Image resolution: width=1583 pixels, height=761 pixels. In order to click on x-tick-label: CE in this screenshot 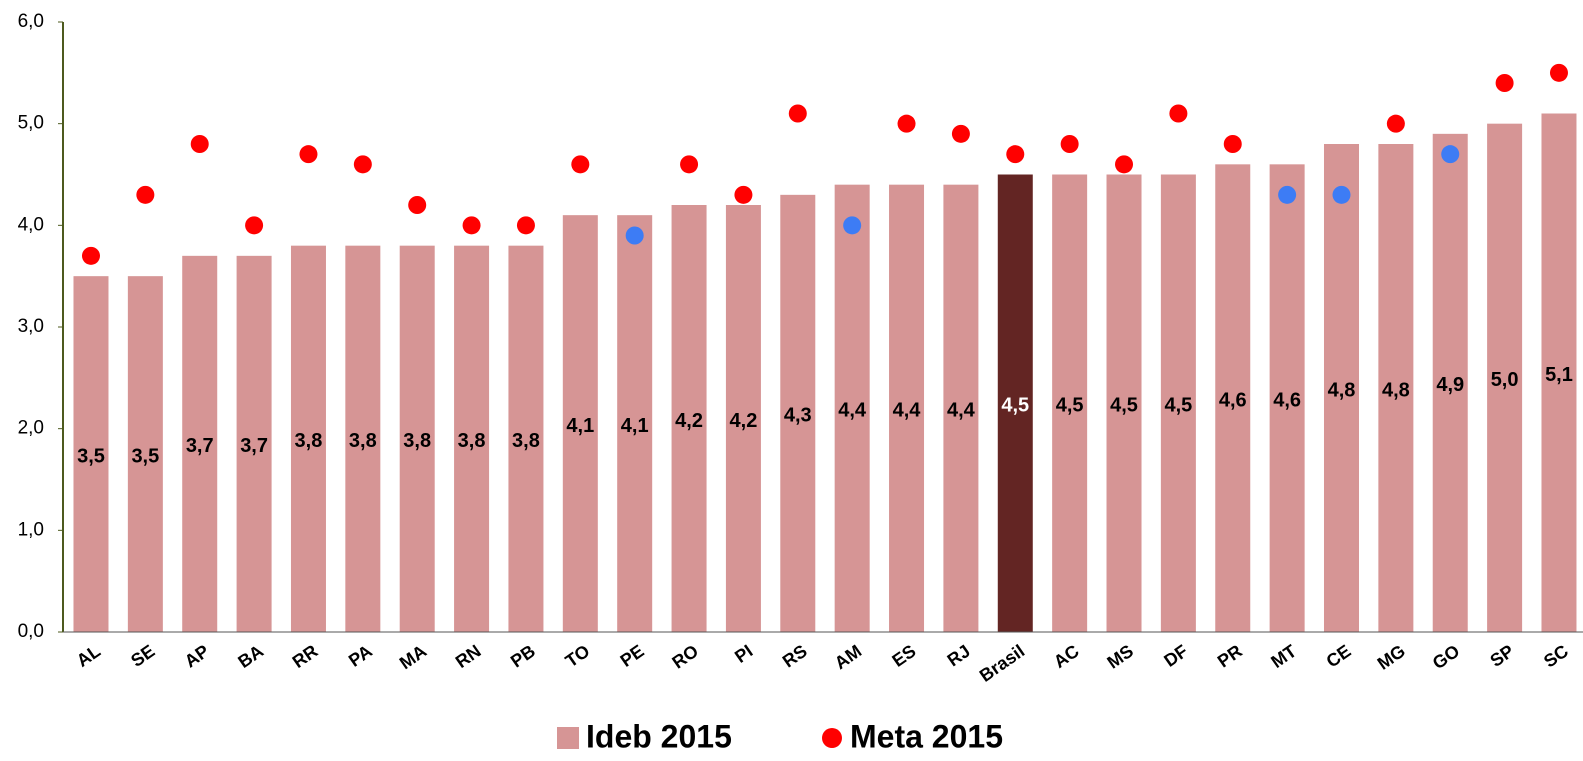, I will do `click(1339, 656)`.